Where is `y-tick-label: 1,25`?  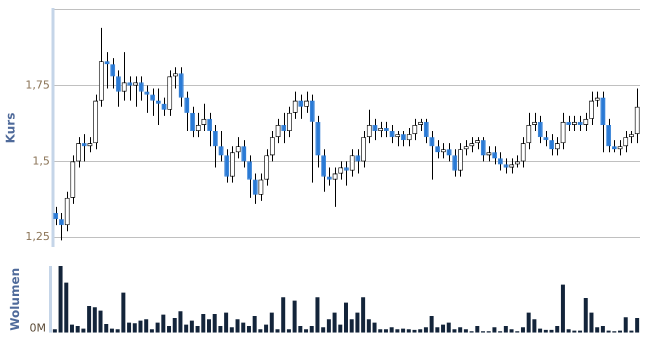
y-tick-label: 1,25 is located at coordinates (37, 237).